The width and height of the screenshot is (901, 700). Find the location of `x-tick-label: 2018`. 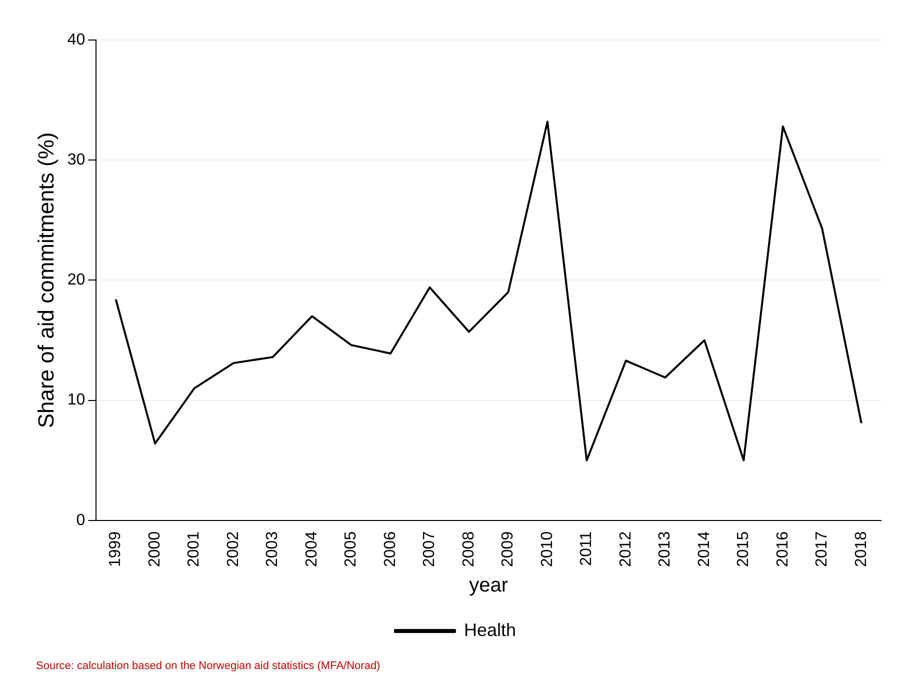

x-tick-label: 2018 is located at coordinates (861, 549).